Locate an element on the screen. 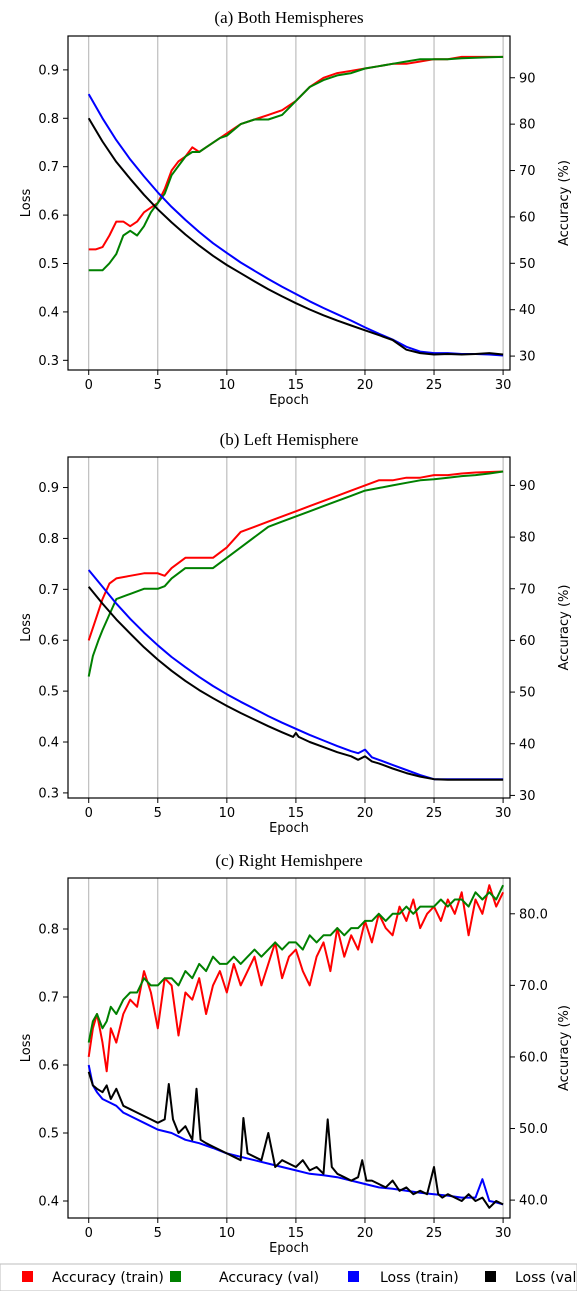 The image size is (577, 1291). chart-title: (a) Both Hemispheres is located at coordinates (288, 17).